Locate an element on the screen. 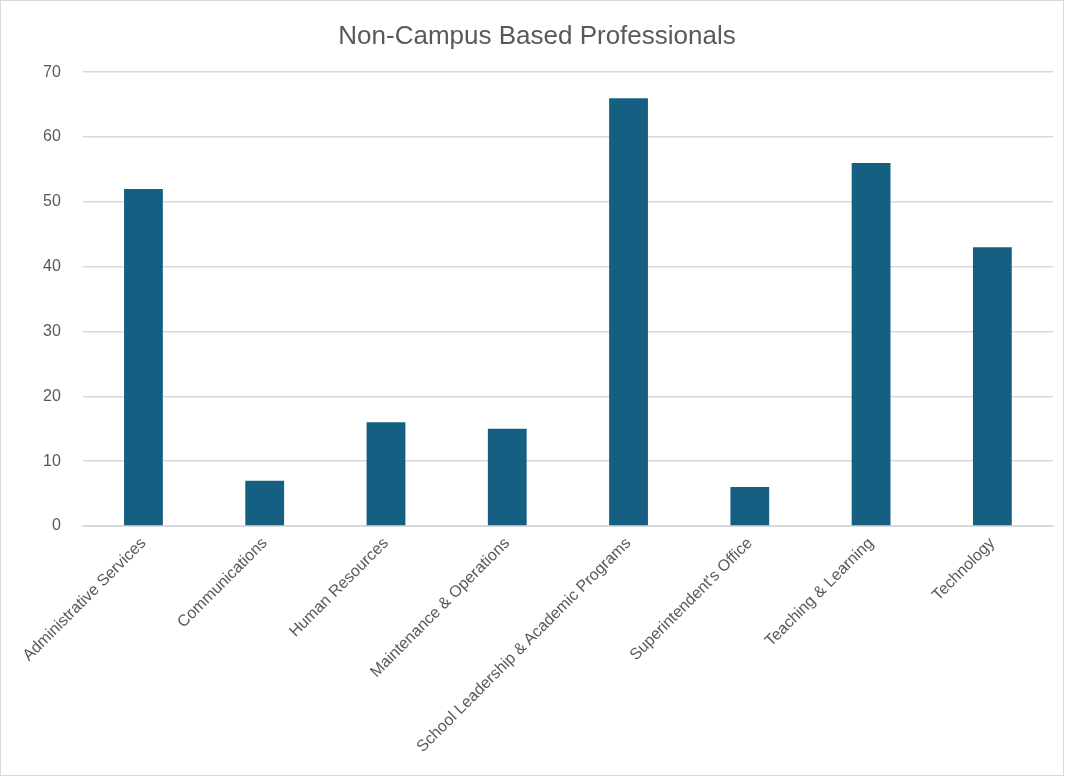 The width and height of the screenshot is (1066, 778). y-tick-label: 20 is located at coordinates (52, 395).